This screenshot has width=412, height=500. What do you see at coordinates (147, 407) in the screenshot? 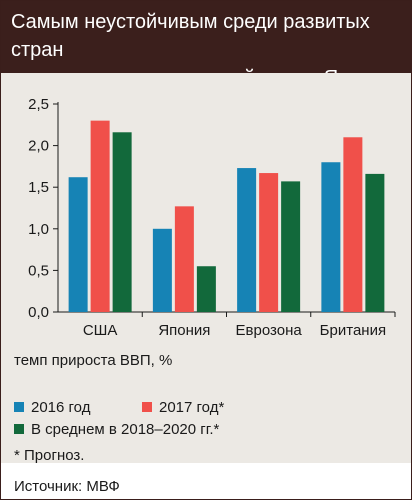
I see `legend-swatch-2017` at bounding box center [147, 407].